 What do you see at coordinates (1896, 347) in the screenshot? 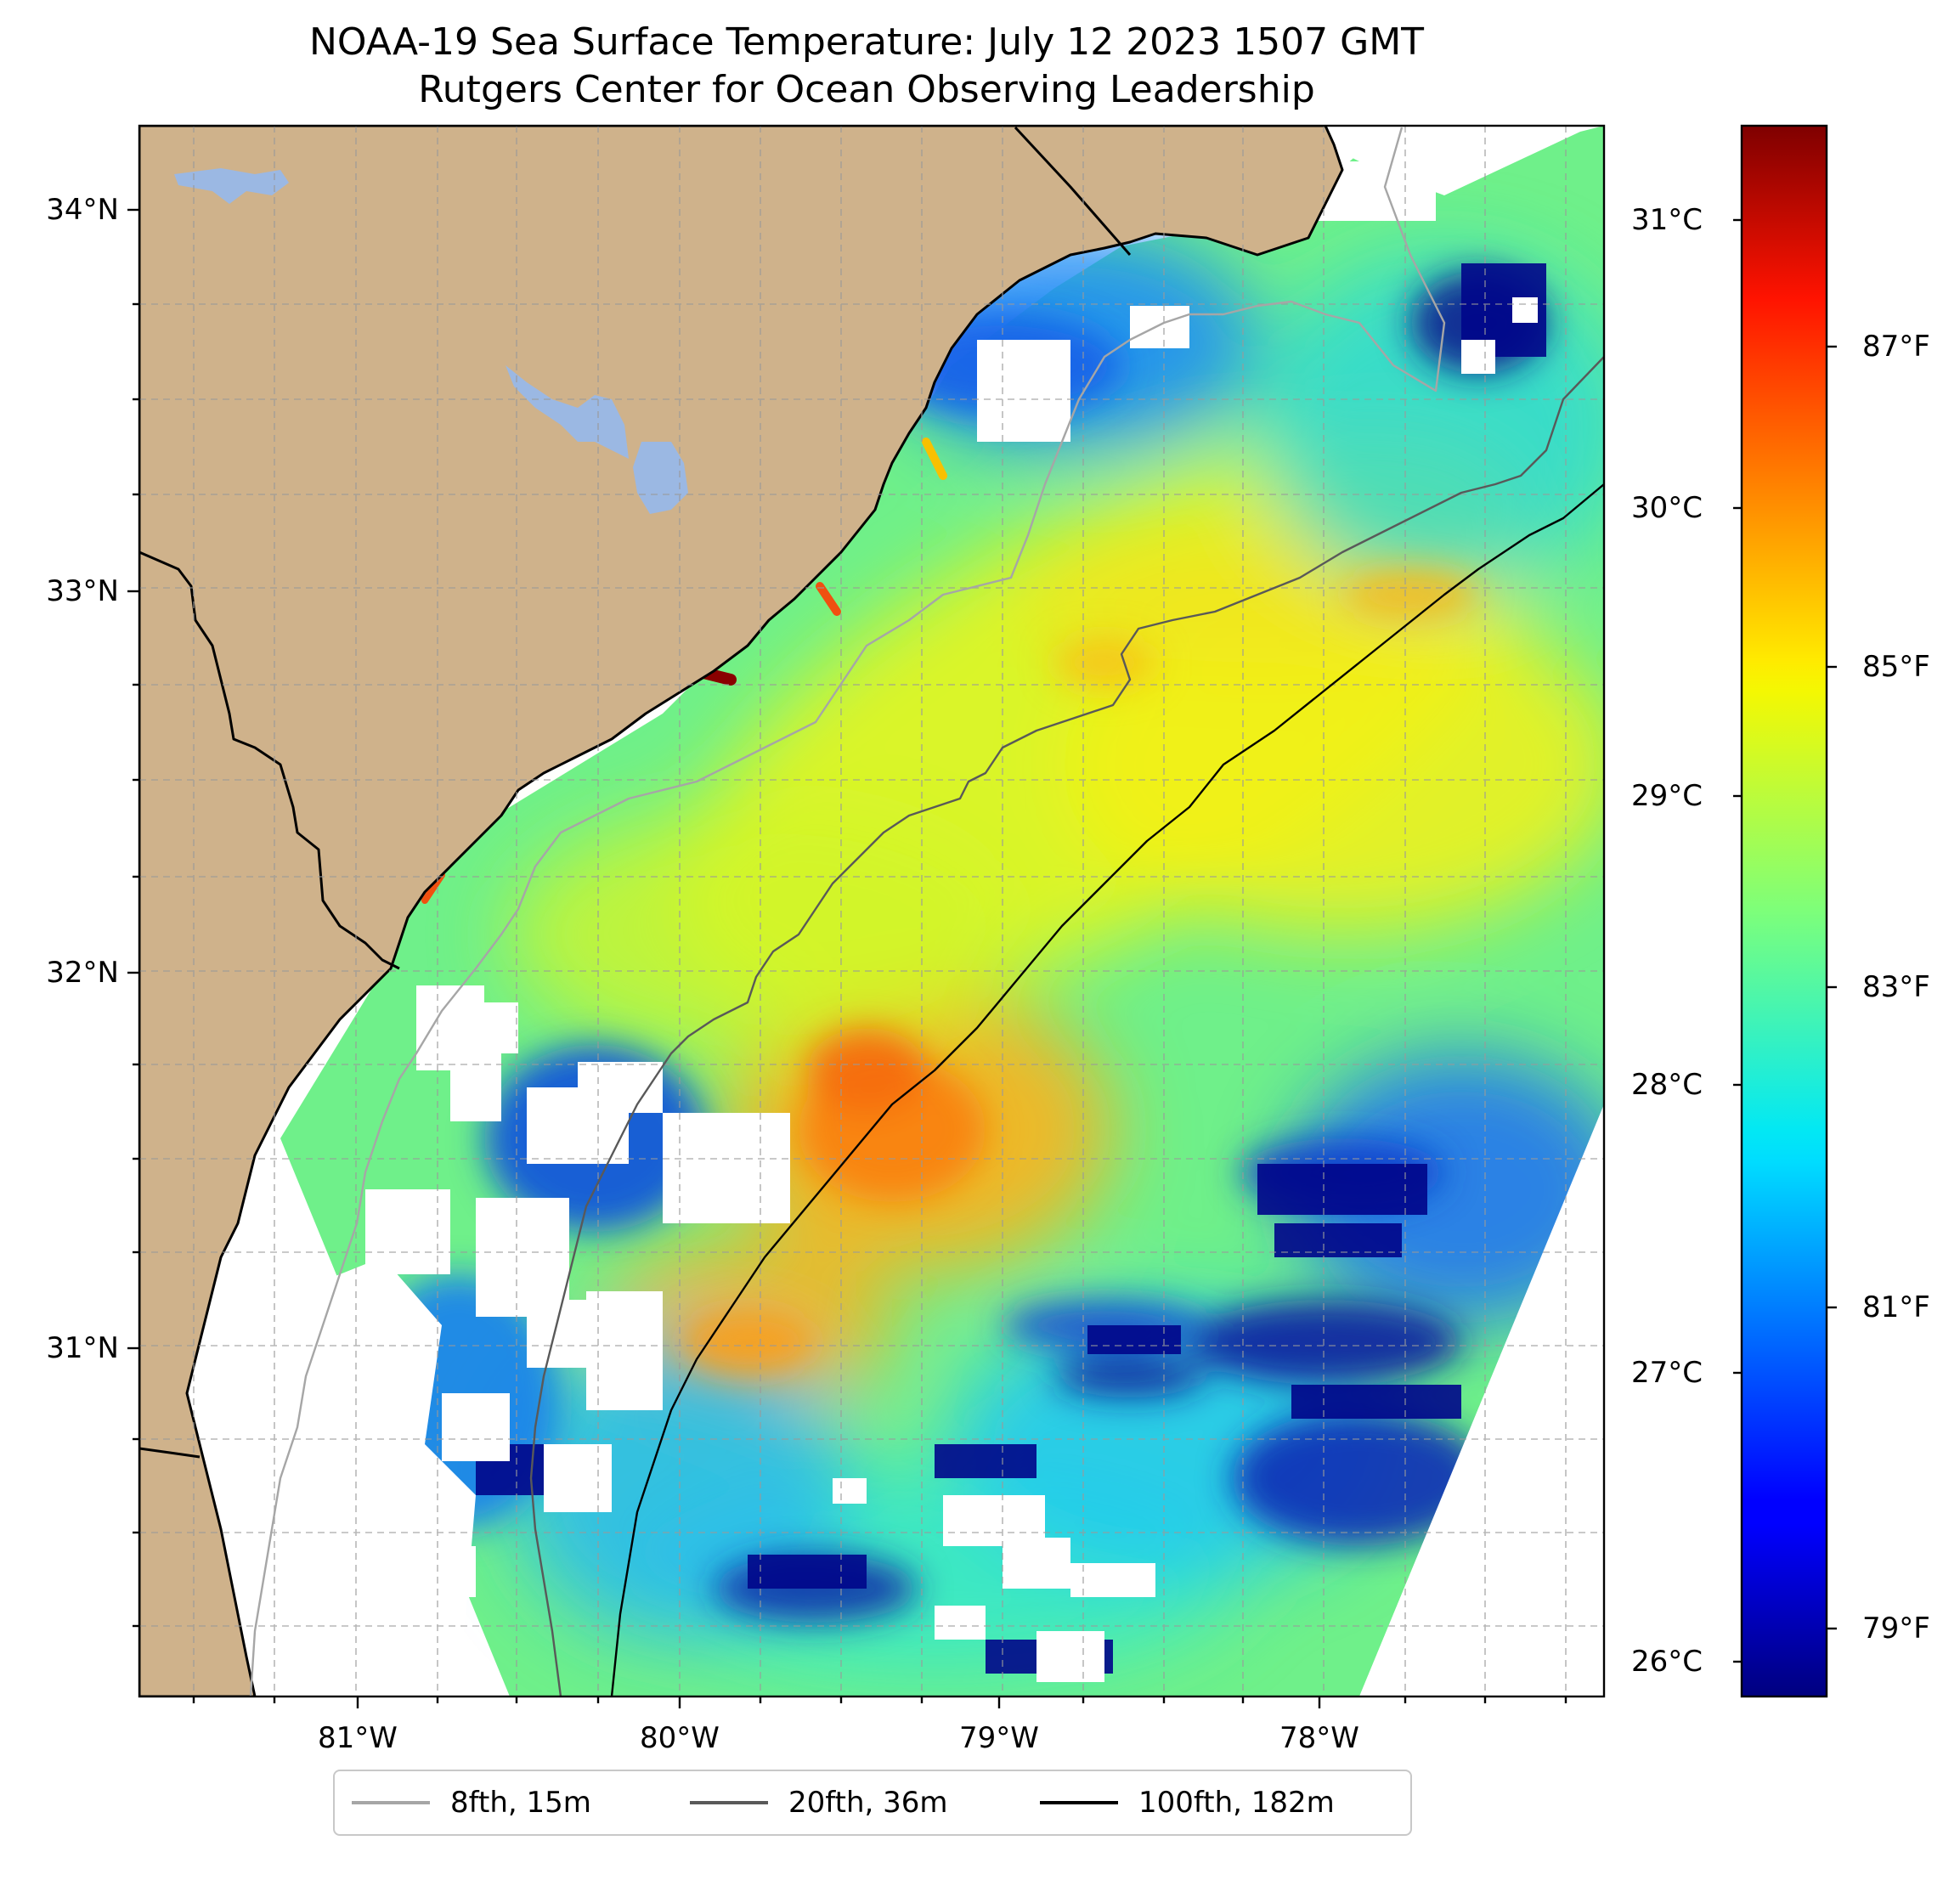
I see `cbar-label-87f: 87°F` at bounding box center [1896, 347].